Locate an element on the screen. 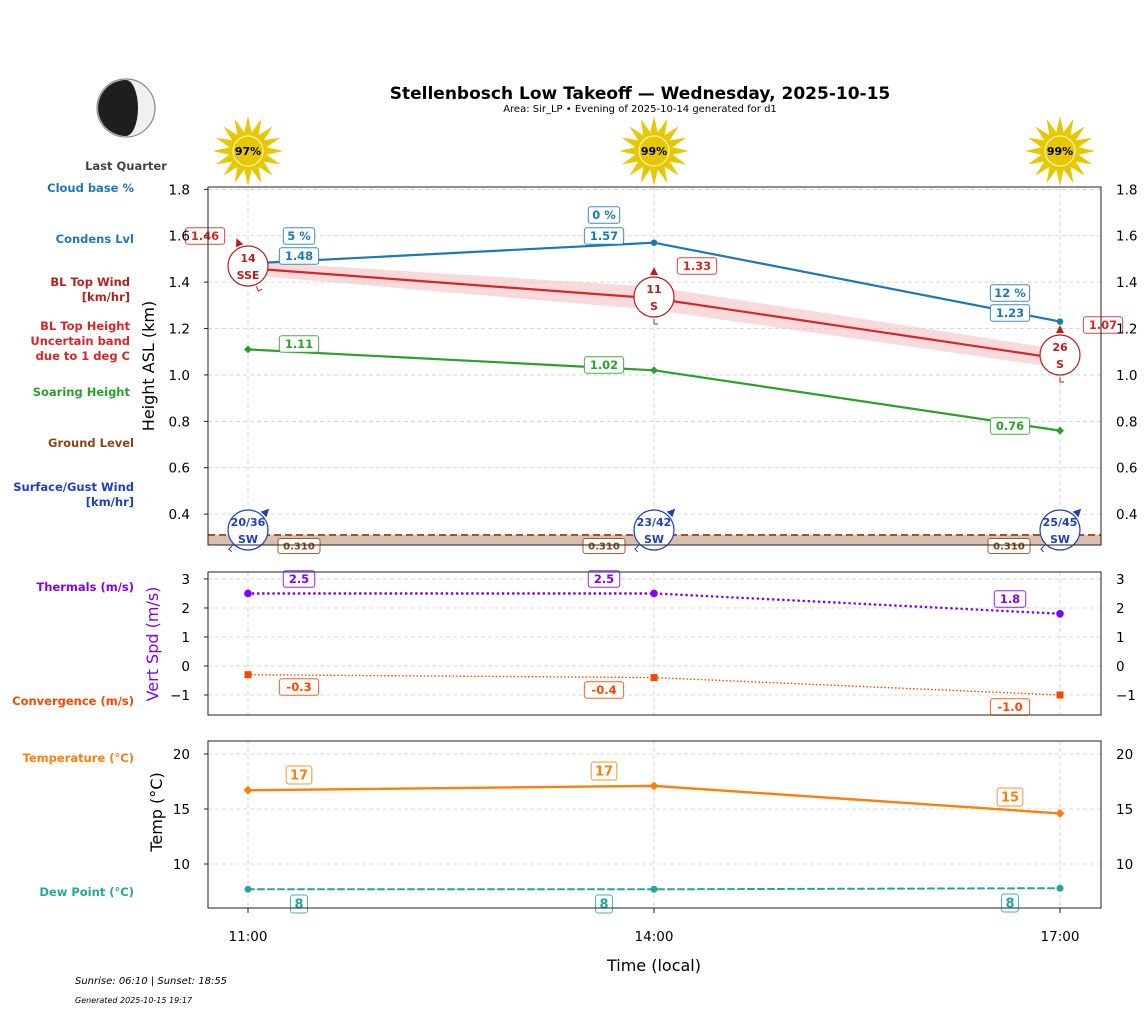 Image resolution: width=1147 pixels, height=1011 pixels. dewpoint-point is located at coordinates (654, 889).